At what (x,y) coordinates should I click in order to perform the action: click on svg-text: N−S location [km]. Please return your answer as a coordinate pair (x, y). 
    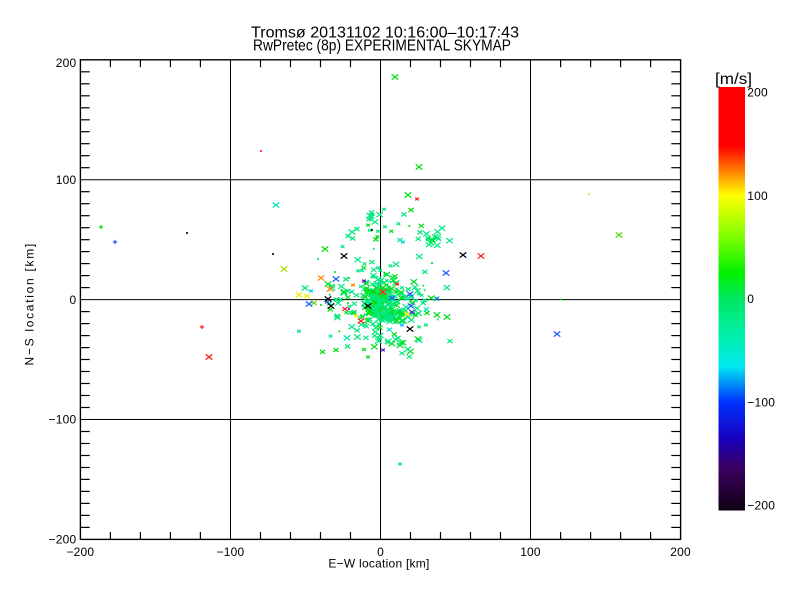
    Looking at the image, I should click on (30, 305).